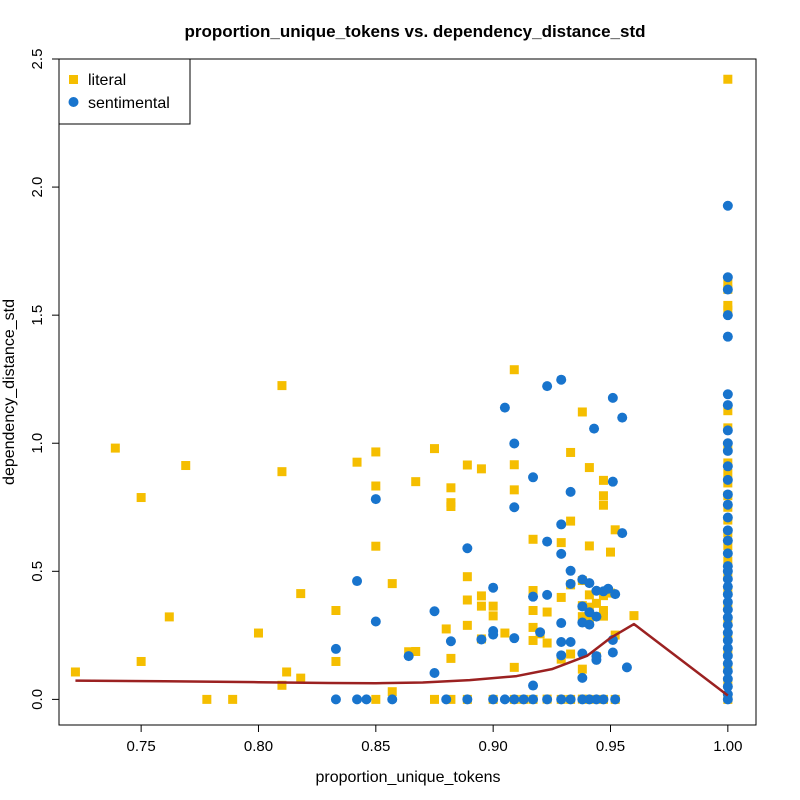 This screenshot has height=800, width=800. I want to click on y-axis-label: dependency_distance_std, so click(9, 392).